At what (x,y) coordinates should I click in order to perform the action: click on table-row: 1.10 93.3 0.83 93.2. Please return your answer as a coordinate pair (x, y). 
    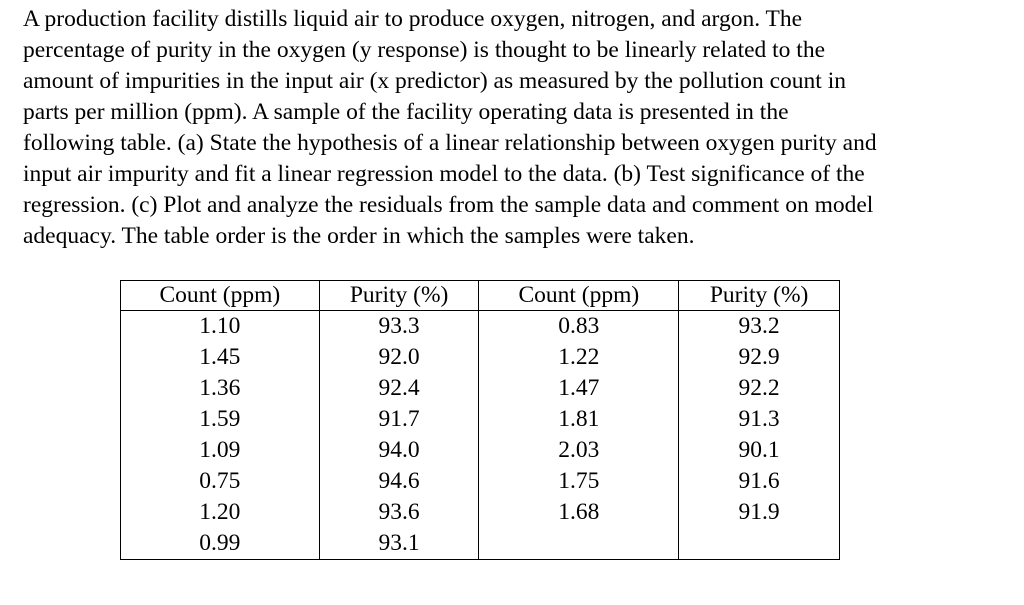
    Looking at the image, I should click on (480, 326).